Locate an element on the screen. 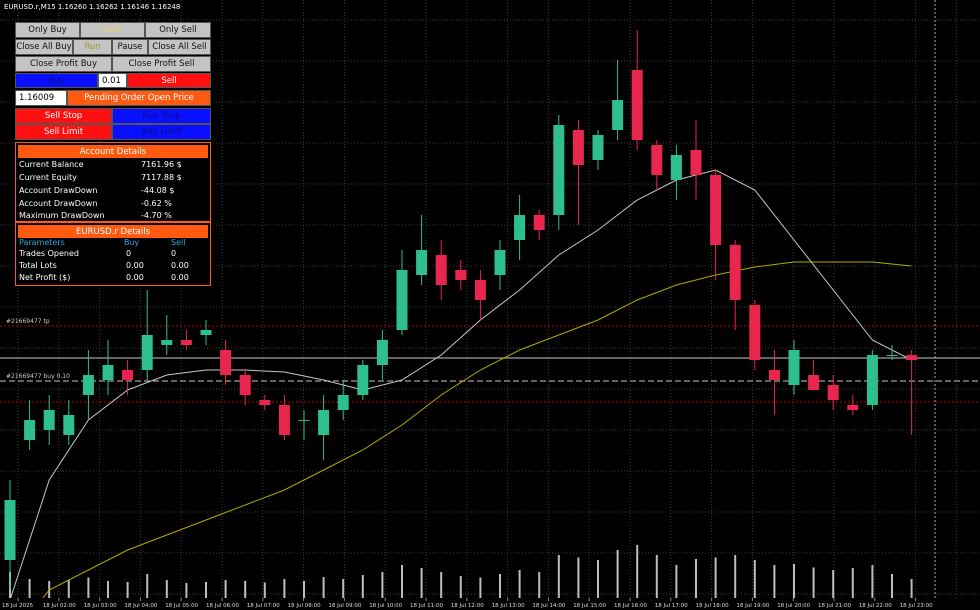 The height and width of the screenshot is (610, 980). button: Buy Limit is located at coordinates (161, 132).